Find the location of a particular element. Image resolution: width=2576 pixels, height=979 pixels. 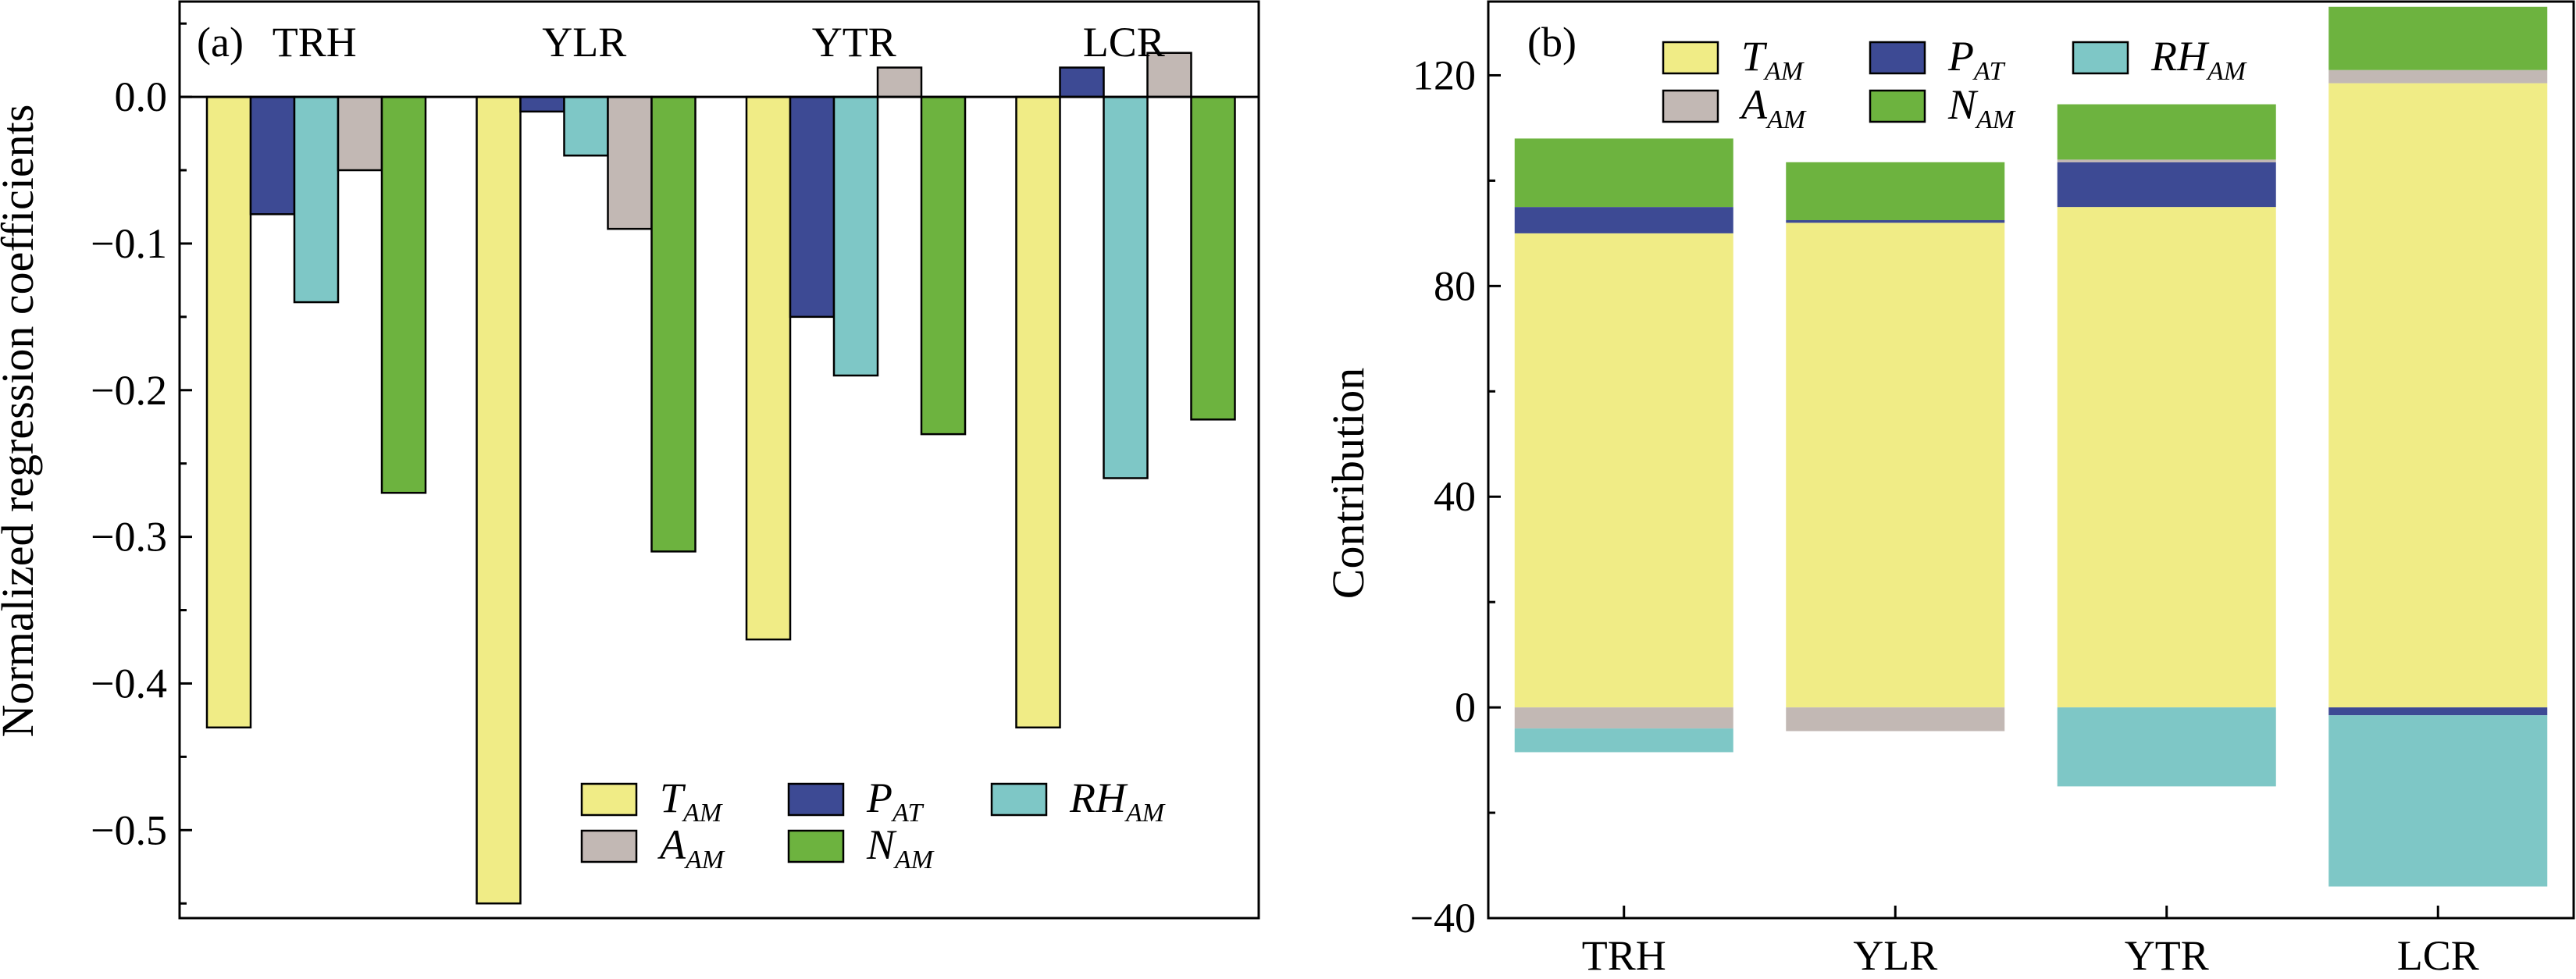

bar-A_AM-TRH is located at coordinates (360, 133).